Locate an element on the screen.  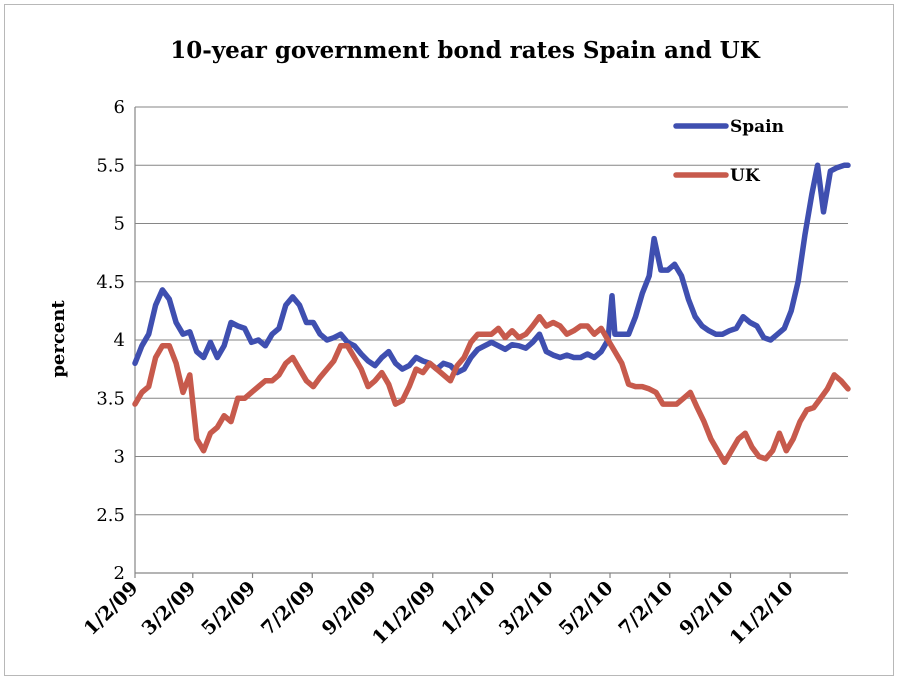
x-tick-label: 11/2/10 is located at coordinates (762, 613).